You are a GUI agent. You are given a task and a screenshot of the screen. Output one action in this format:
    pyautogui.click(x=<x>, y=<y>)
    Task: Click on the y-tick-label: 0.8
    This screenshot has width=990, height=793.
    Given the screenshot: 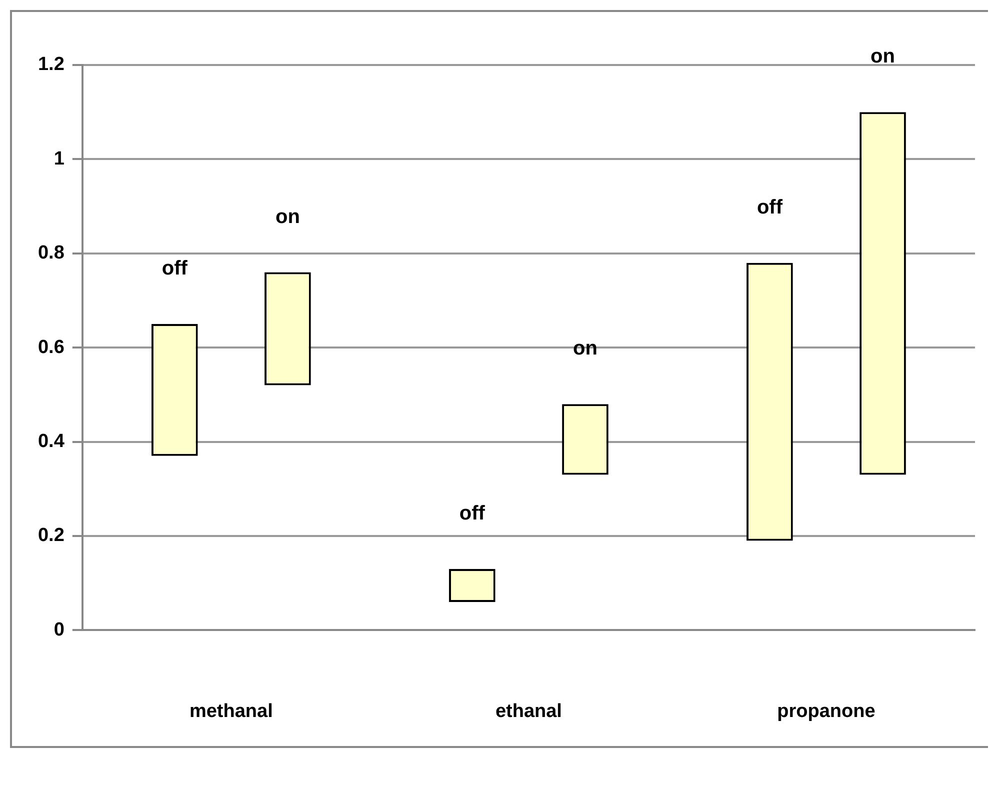 What is the action you would take?
    pyautogui.click(x=51, y=253)
    